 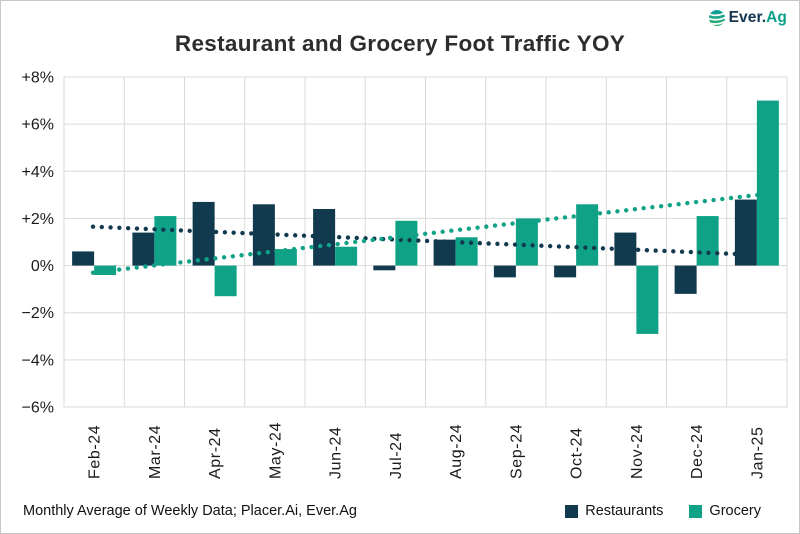 I want to click on legend-swatch-restaurants, so click(x=572, y=511).